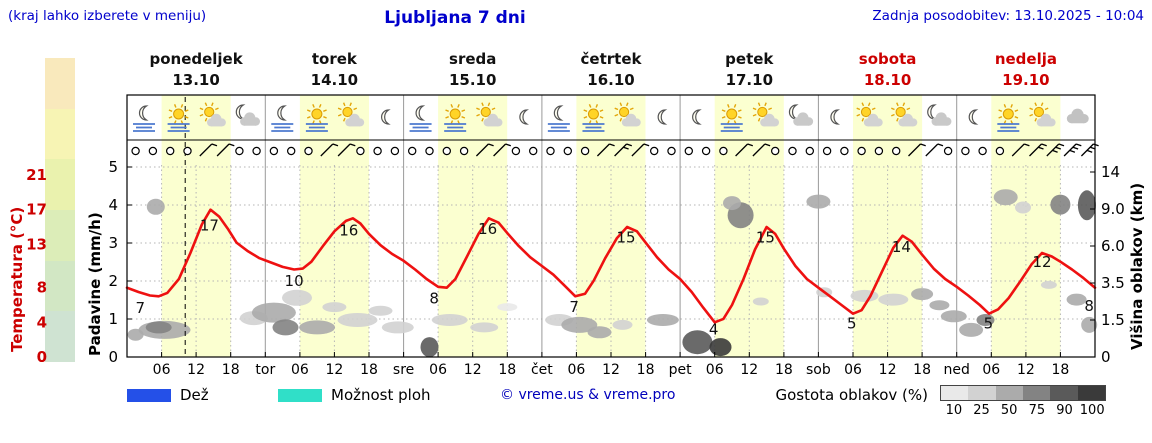  What do you see at coordinates (1009, 410) in the screenshot?
I see `density-tick-value: 50` at bounding box center [1009, 410].